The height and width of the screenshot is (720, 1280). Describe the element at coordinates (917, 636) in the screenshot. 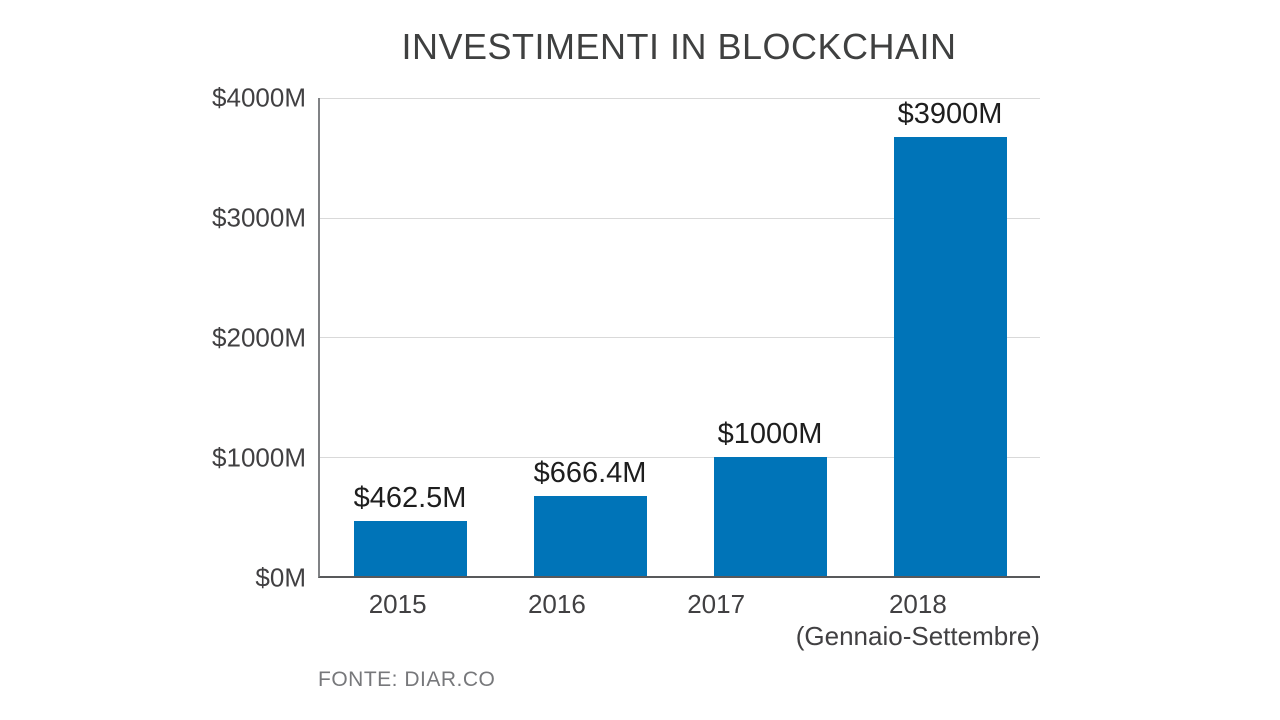

I see `x-tick-sublabel-2018: (Gennaio-Settembre)` at that location.